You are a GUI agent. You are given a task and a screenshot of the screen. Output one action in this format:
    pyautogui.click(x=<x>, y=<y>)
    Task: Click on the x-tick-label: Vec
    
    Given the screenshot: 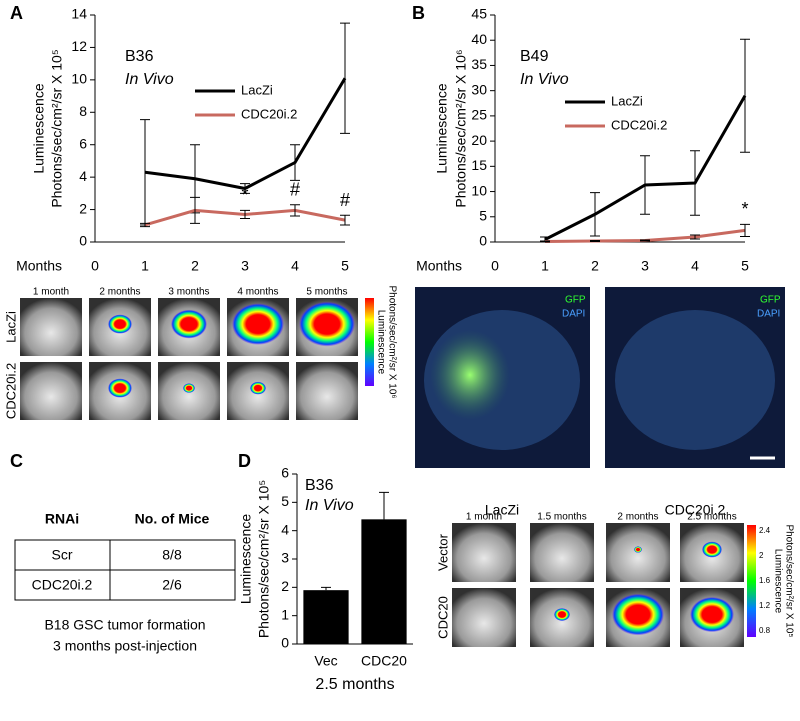 What is the action you would take?
    pyautogui.click(x=325, y=661)
    